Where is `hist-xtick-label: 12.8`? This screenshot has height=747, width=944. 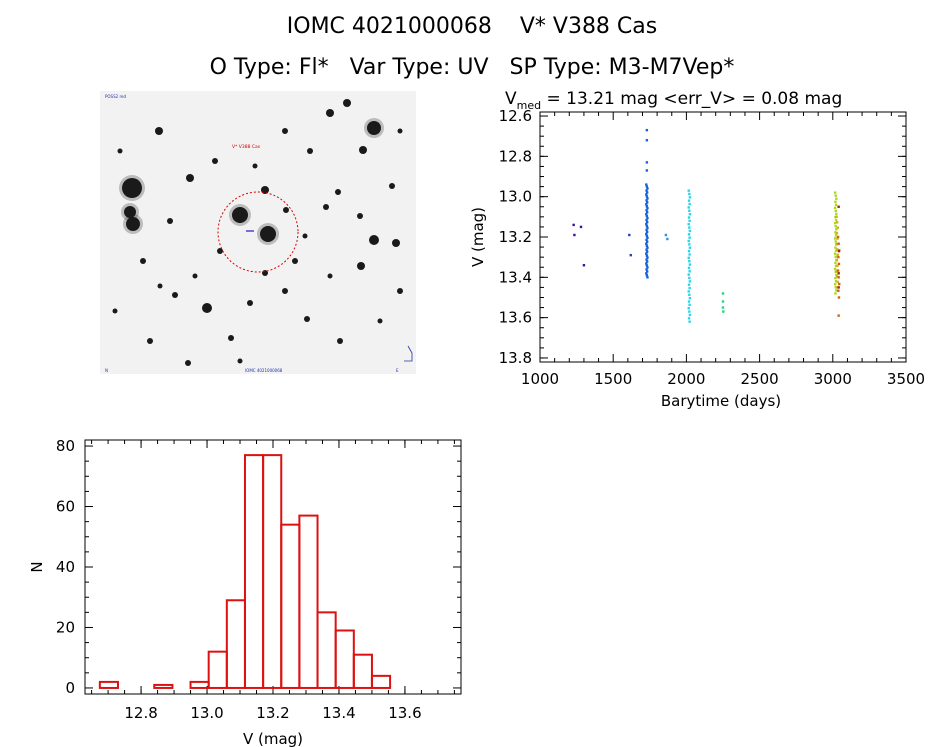 hist-xtick-label: 12.8 is located at coordinates (140, 713).